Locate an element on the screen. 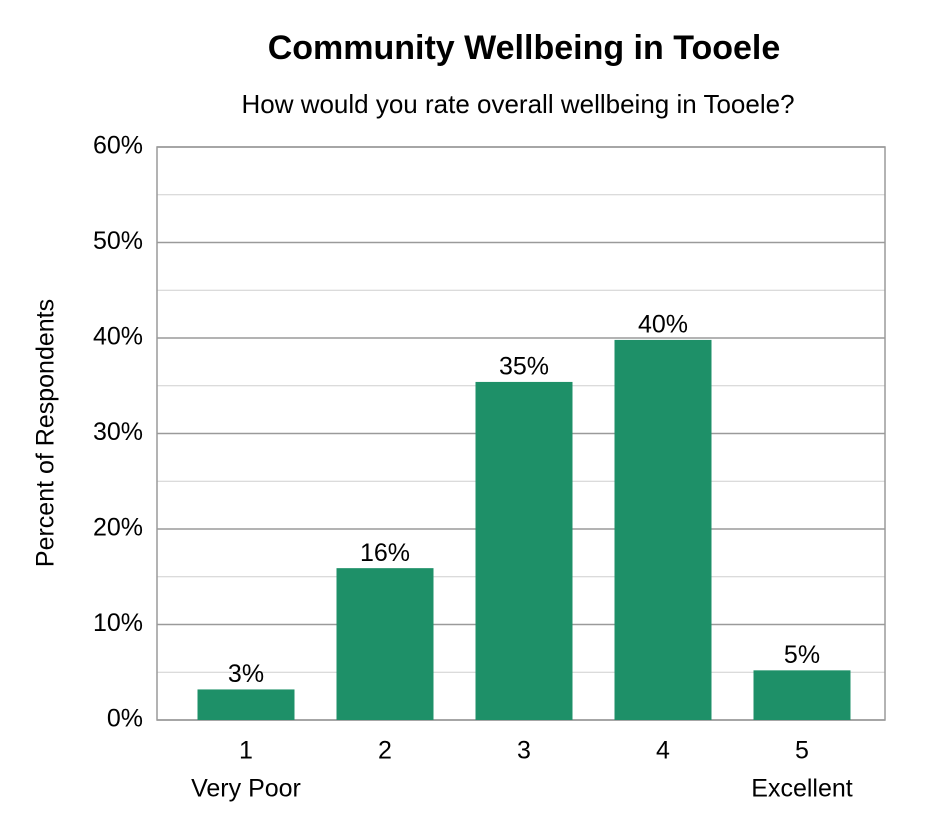 The height and width of the screenshot is (840, 945). x-tick-label: 2 is located at coordinates (385, 751).